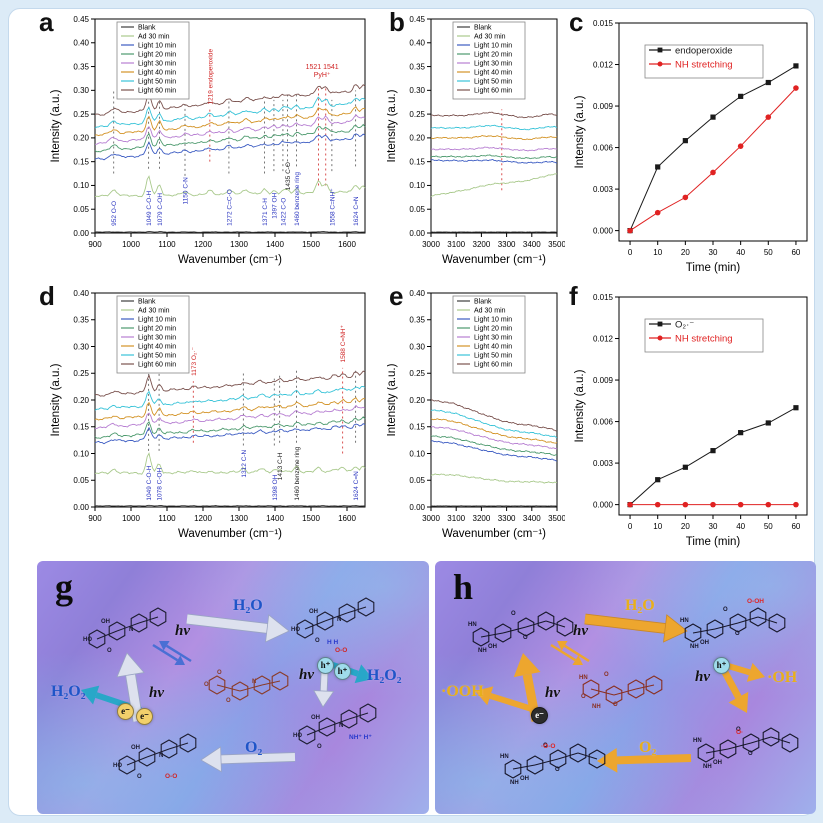 Image resolution: width=823 pixels, height=823 pixels. Describe the element at coordinates (493, 64) in the screenshot. I see `legend-item-label: Light 30 min` at that location.